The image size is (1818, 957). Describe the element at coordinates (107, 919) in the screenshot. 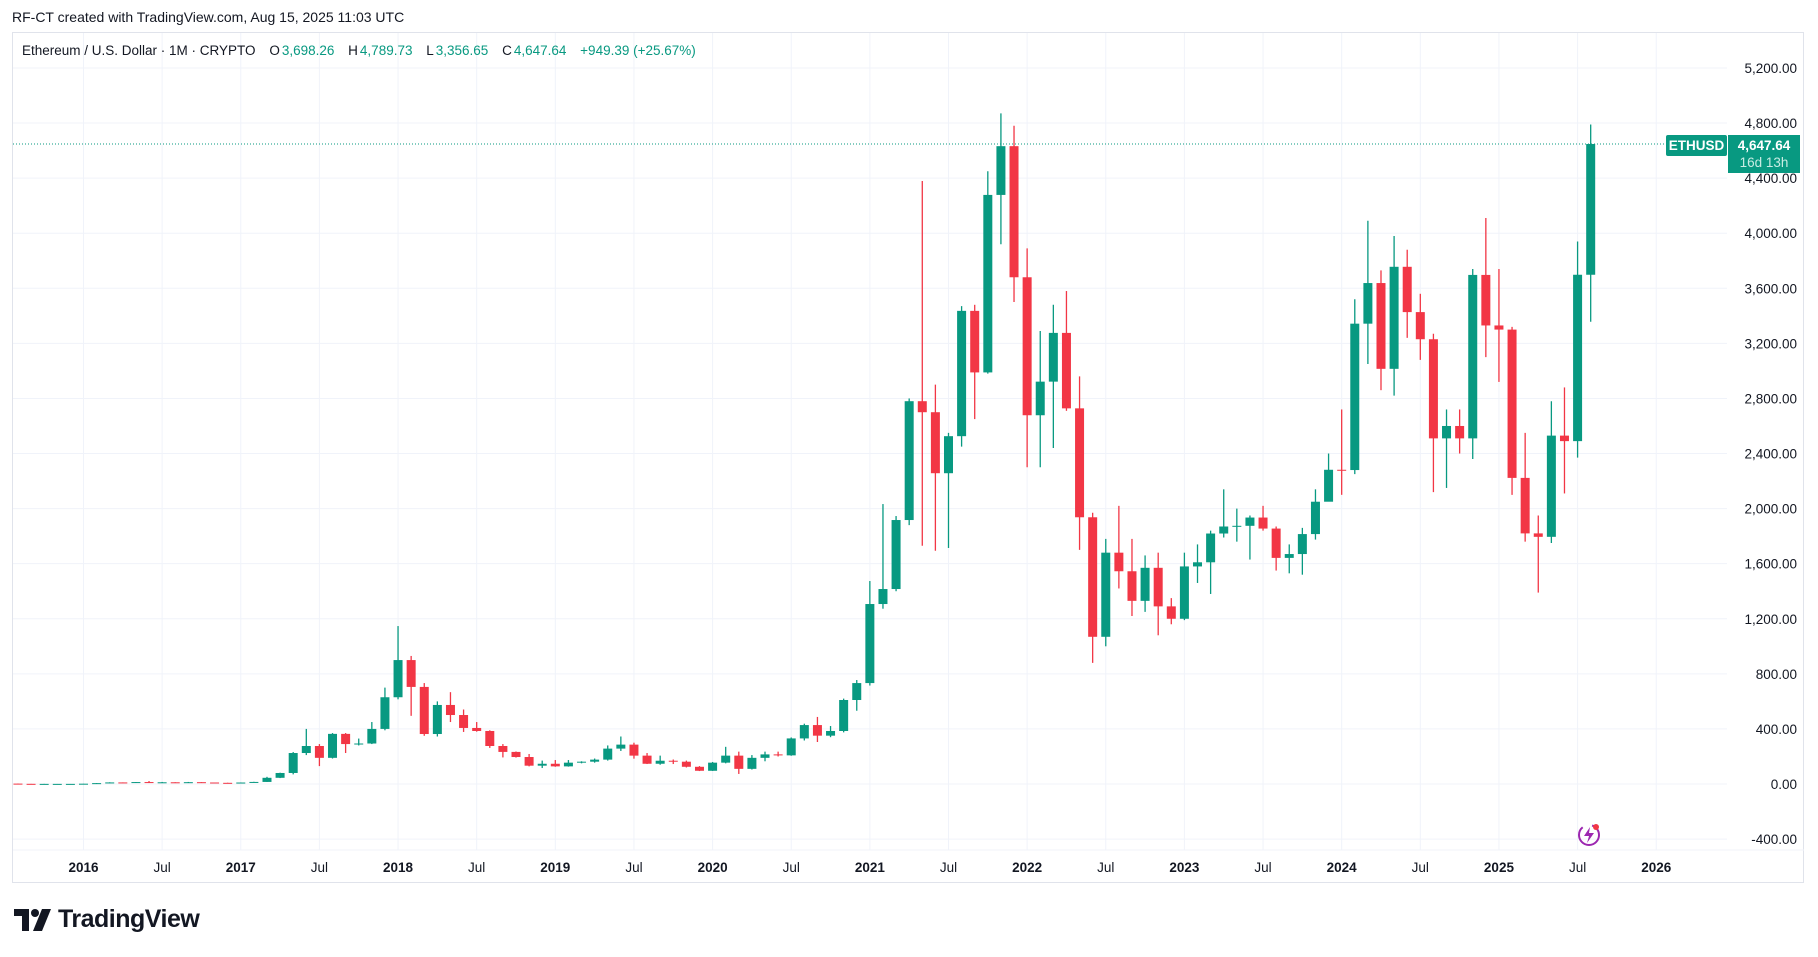

I see `tradingview-logo: TradingView` at that location.